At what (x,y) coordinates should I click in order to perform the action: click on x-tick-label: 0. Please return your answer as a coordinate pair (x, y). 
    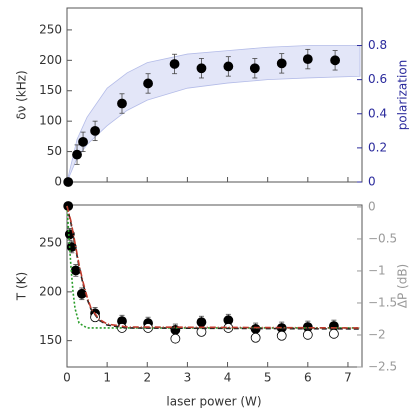
    Looking at the image, I should click on (67, 378).